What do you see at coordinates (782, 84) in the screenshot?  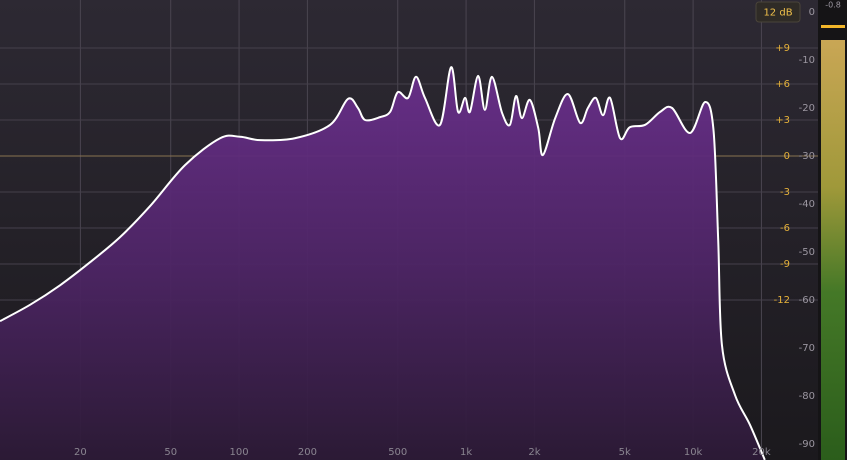 I see `y-tick-label: +6` at bounding box center [782, 84].